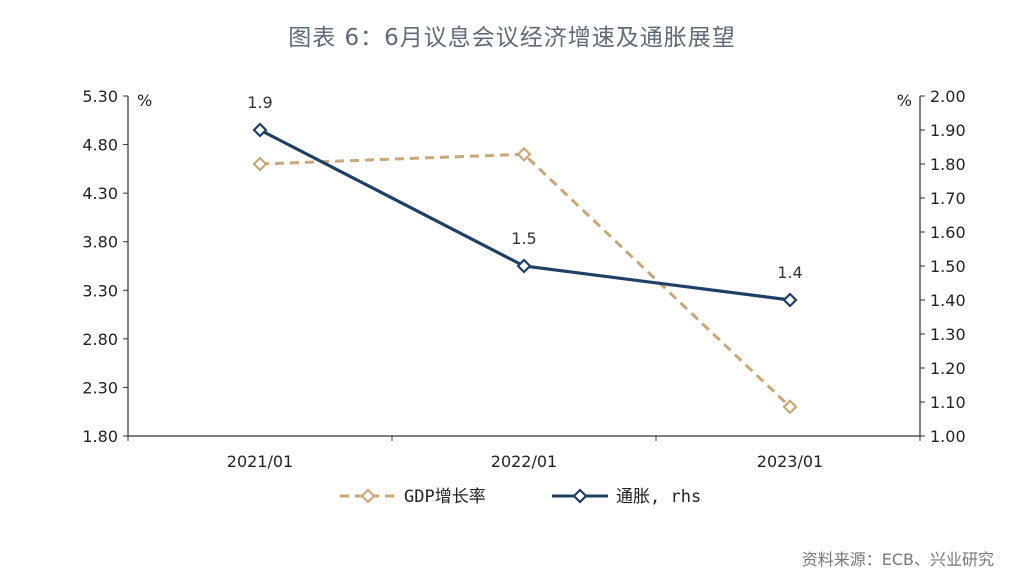 The height and width of the screenshot is (585, 1024). What do you see at coordinates (445, 497) in the screenshot?
I see `legend-label-gdp: GDP增长率` at bounding box center [445, 497].